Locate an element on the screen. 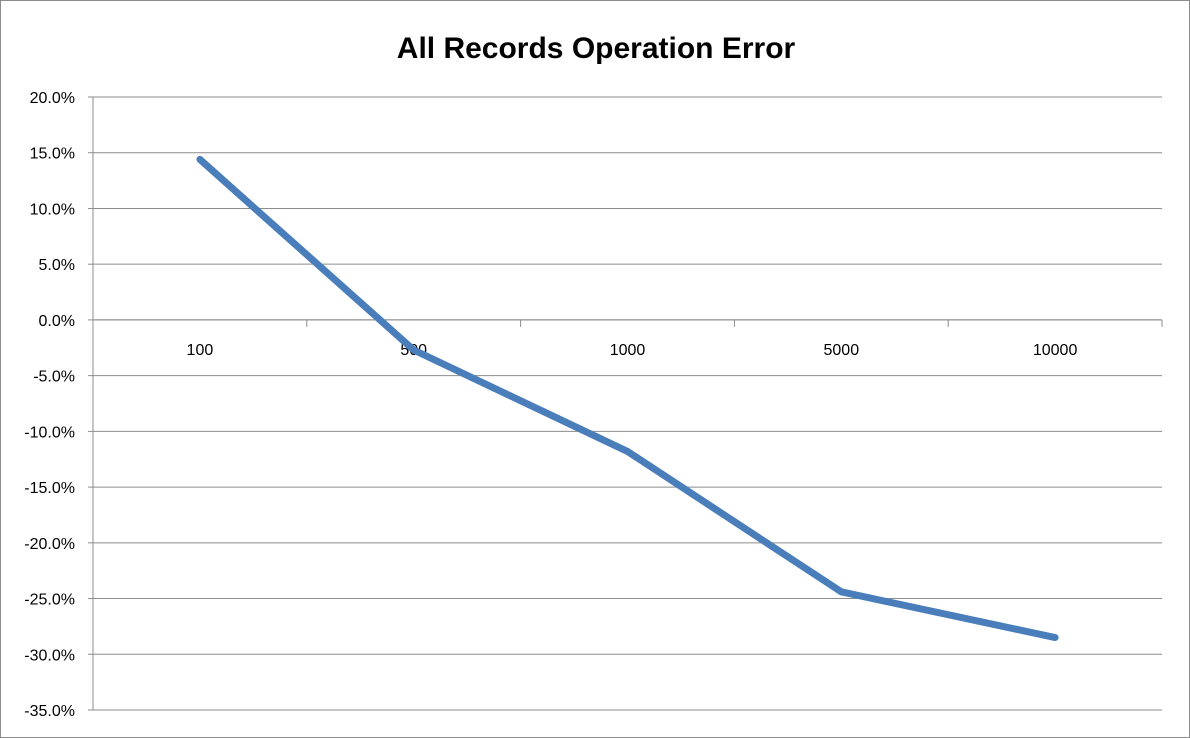  y-tick-label: -35.0% is located at coordinates (49, 711).